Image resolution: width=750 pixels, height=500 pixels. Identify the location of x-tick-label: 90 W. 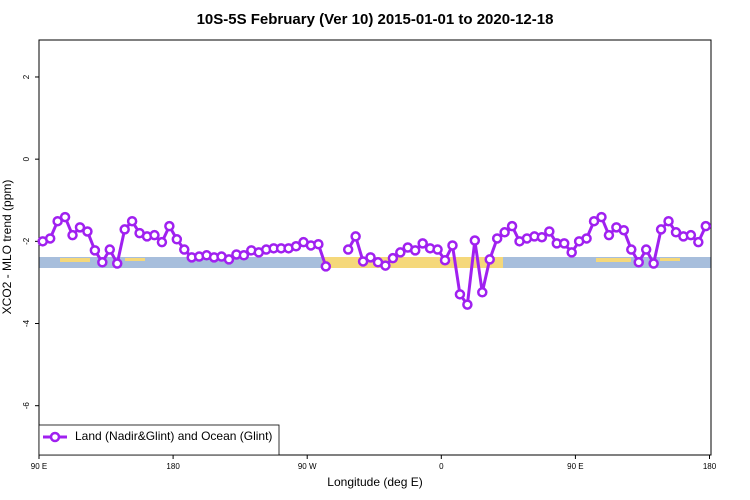
(307, 466).